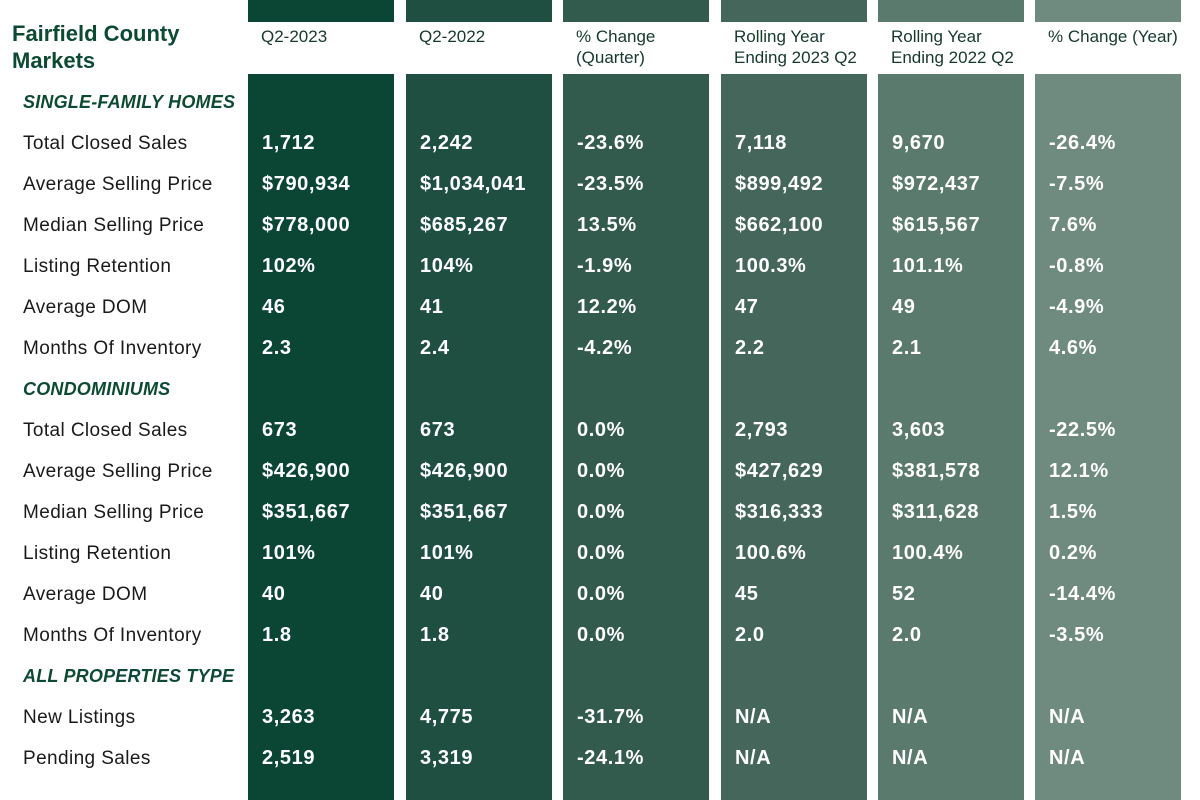 This screenshot has width=1200, height=800. What do you see at coordinates (96, 47) in the screenshot?
I see `table-title: Fairfield County Markets` at bounding box center [96, 47].